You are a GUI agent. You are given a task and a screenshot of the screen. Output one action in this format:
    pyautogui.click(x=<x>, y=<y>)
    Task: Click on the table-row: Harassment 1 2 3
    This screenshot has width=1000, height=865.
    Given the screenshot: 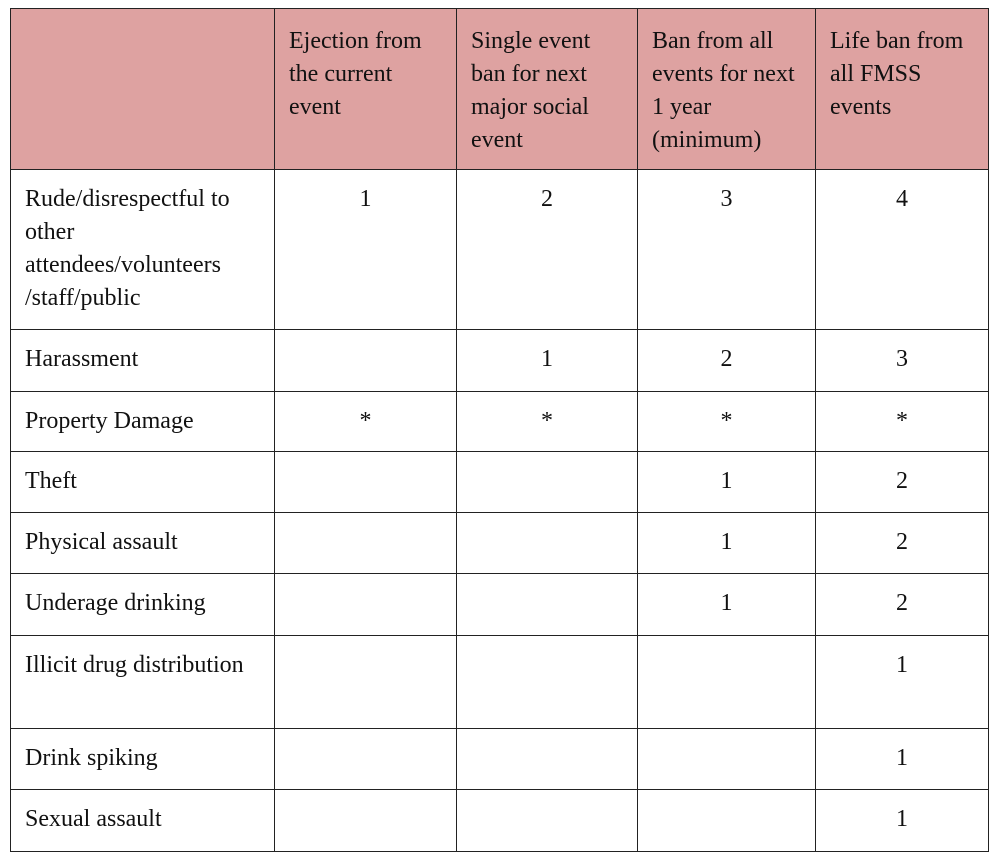 What is the action you would take?
    pyautogui.click(x=499, y=360)
    